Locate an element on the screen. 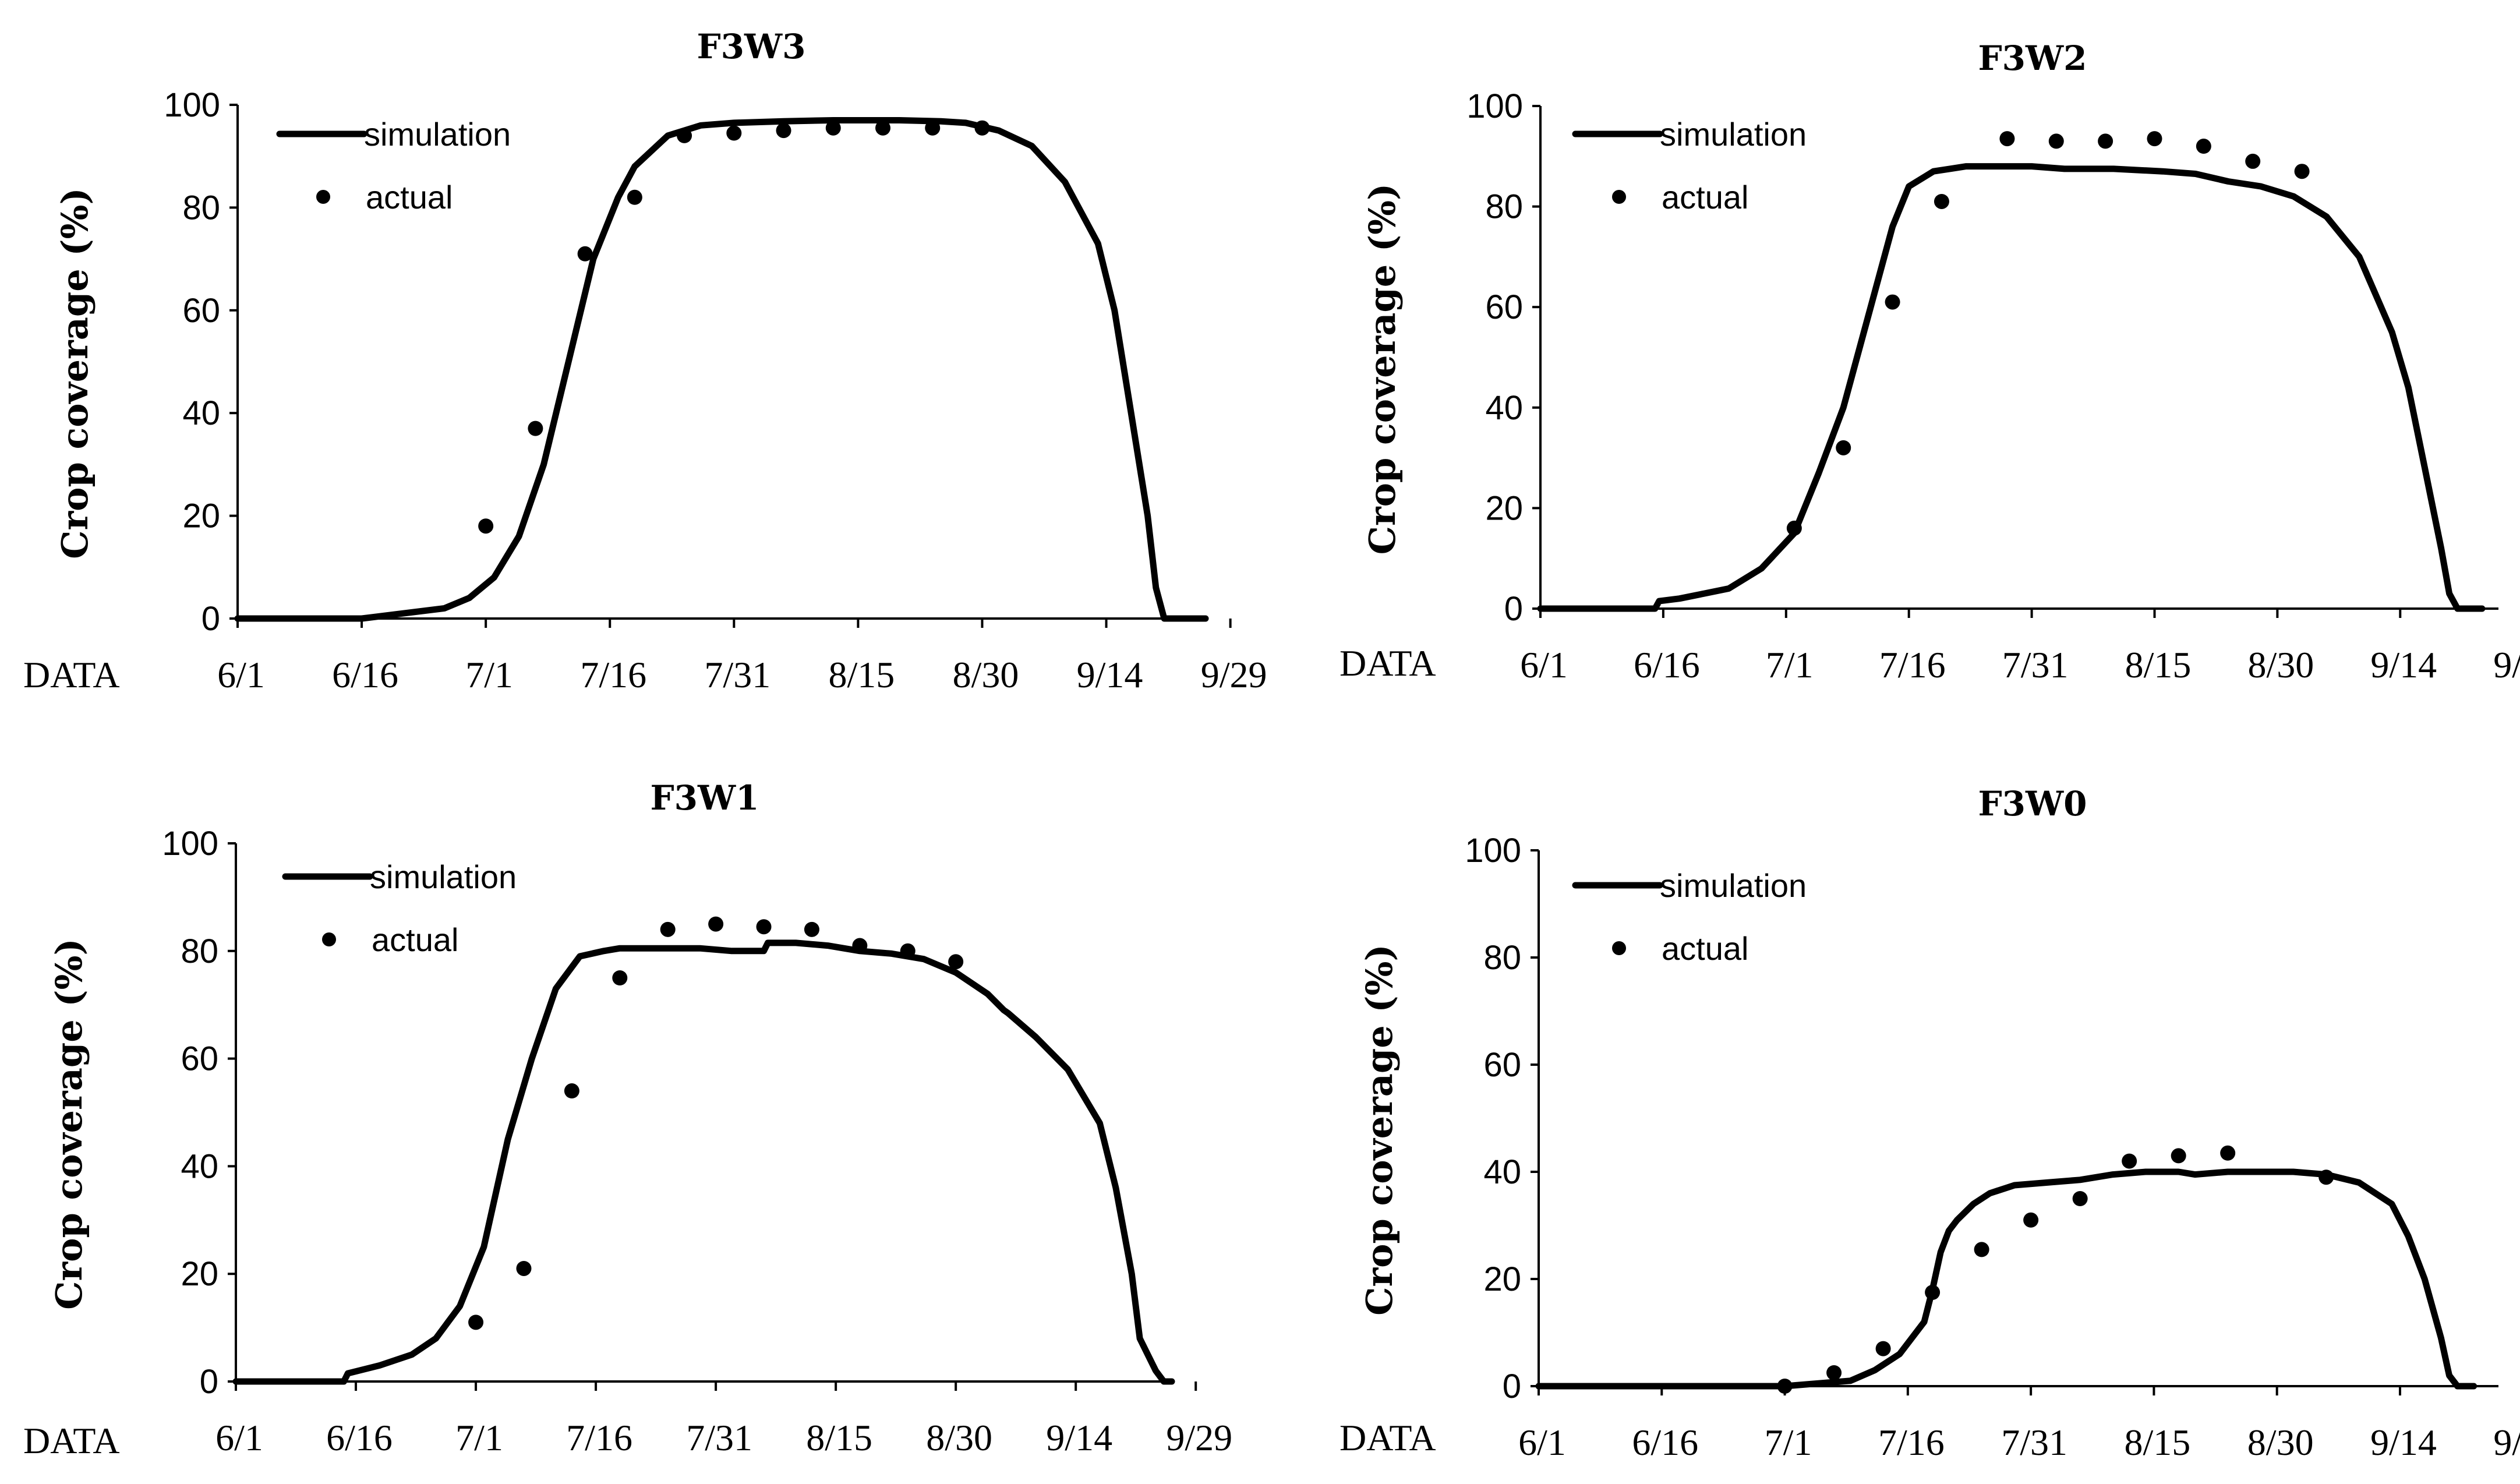  chart-title: F3W2 is located at coordinates (2032, 58).